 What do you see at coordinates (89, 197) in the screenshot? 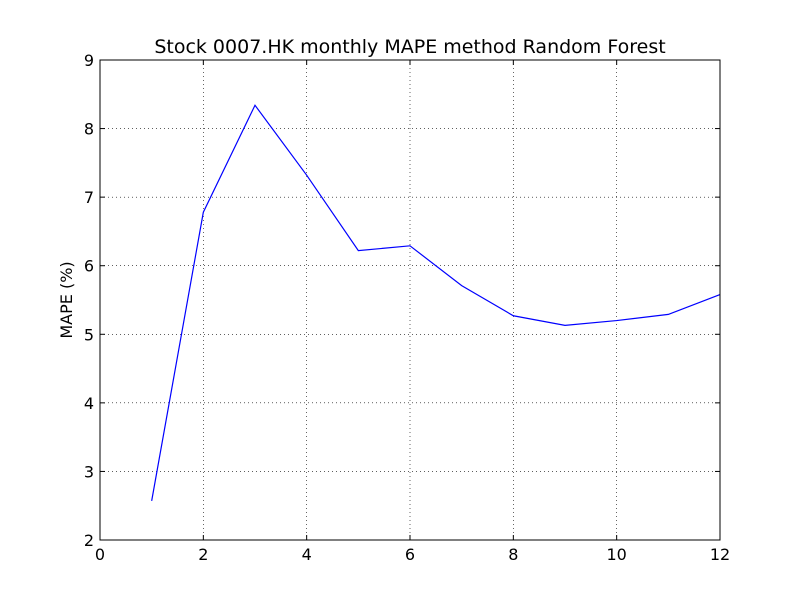
I see `y-tick-label: 7` at bounding box center [89, 197].